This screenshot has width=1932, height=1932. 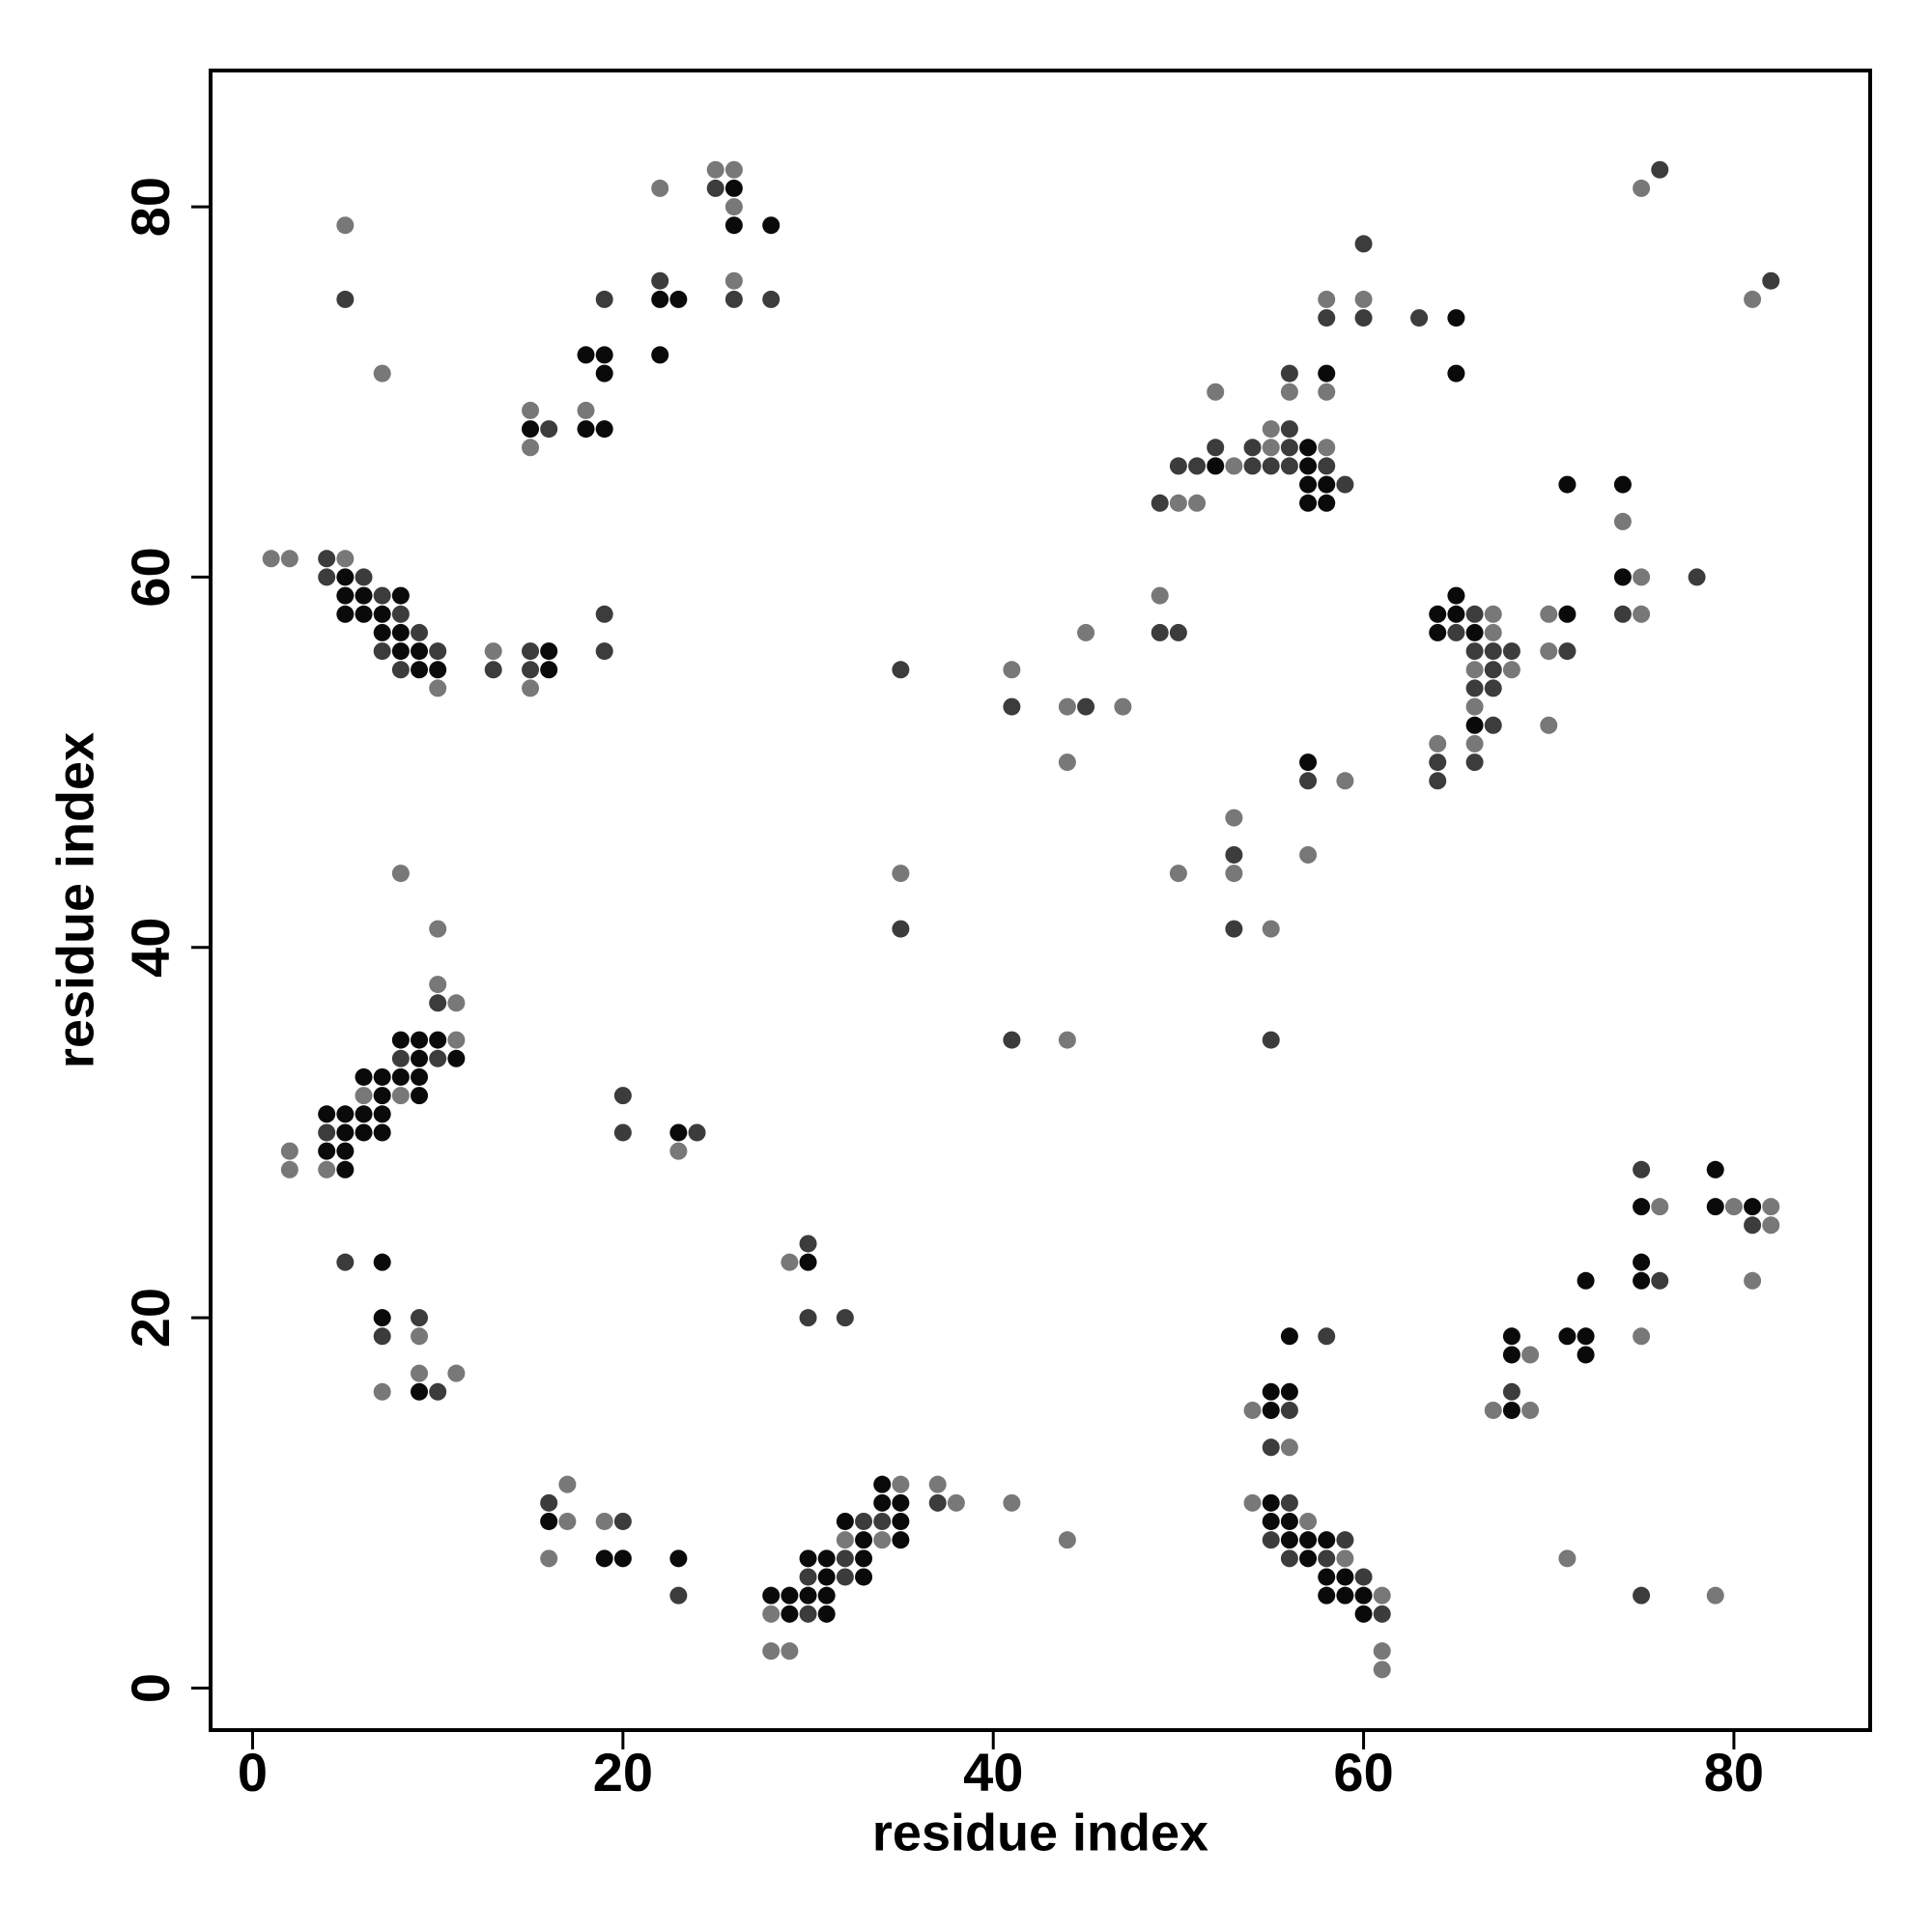 I want to click on y-tick-label: 40, so click(x=150, y=948).